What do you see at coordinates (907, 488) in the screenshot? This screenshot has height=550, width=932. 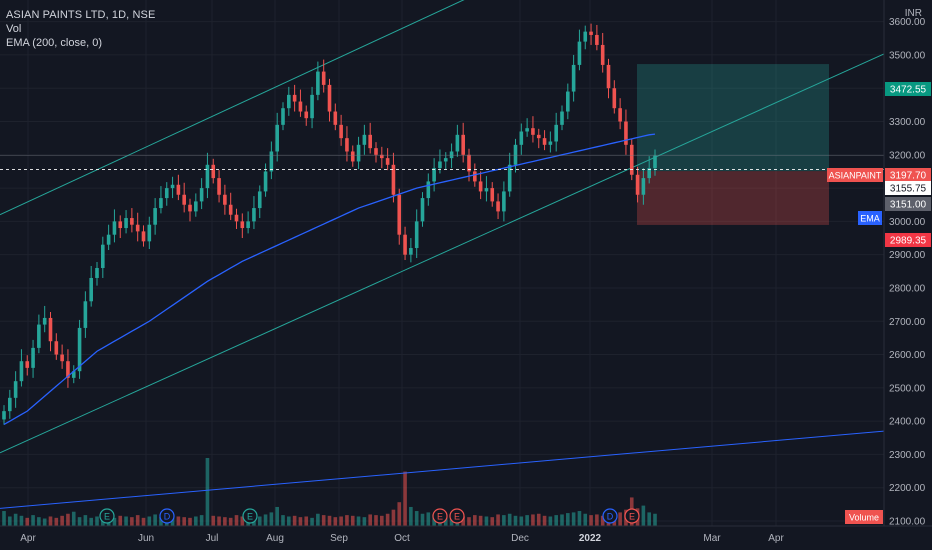 I see `price-tick-label: 2200.00` at bounding box center [907, 488].